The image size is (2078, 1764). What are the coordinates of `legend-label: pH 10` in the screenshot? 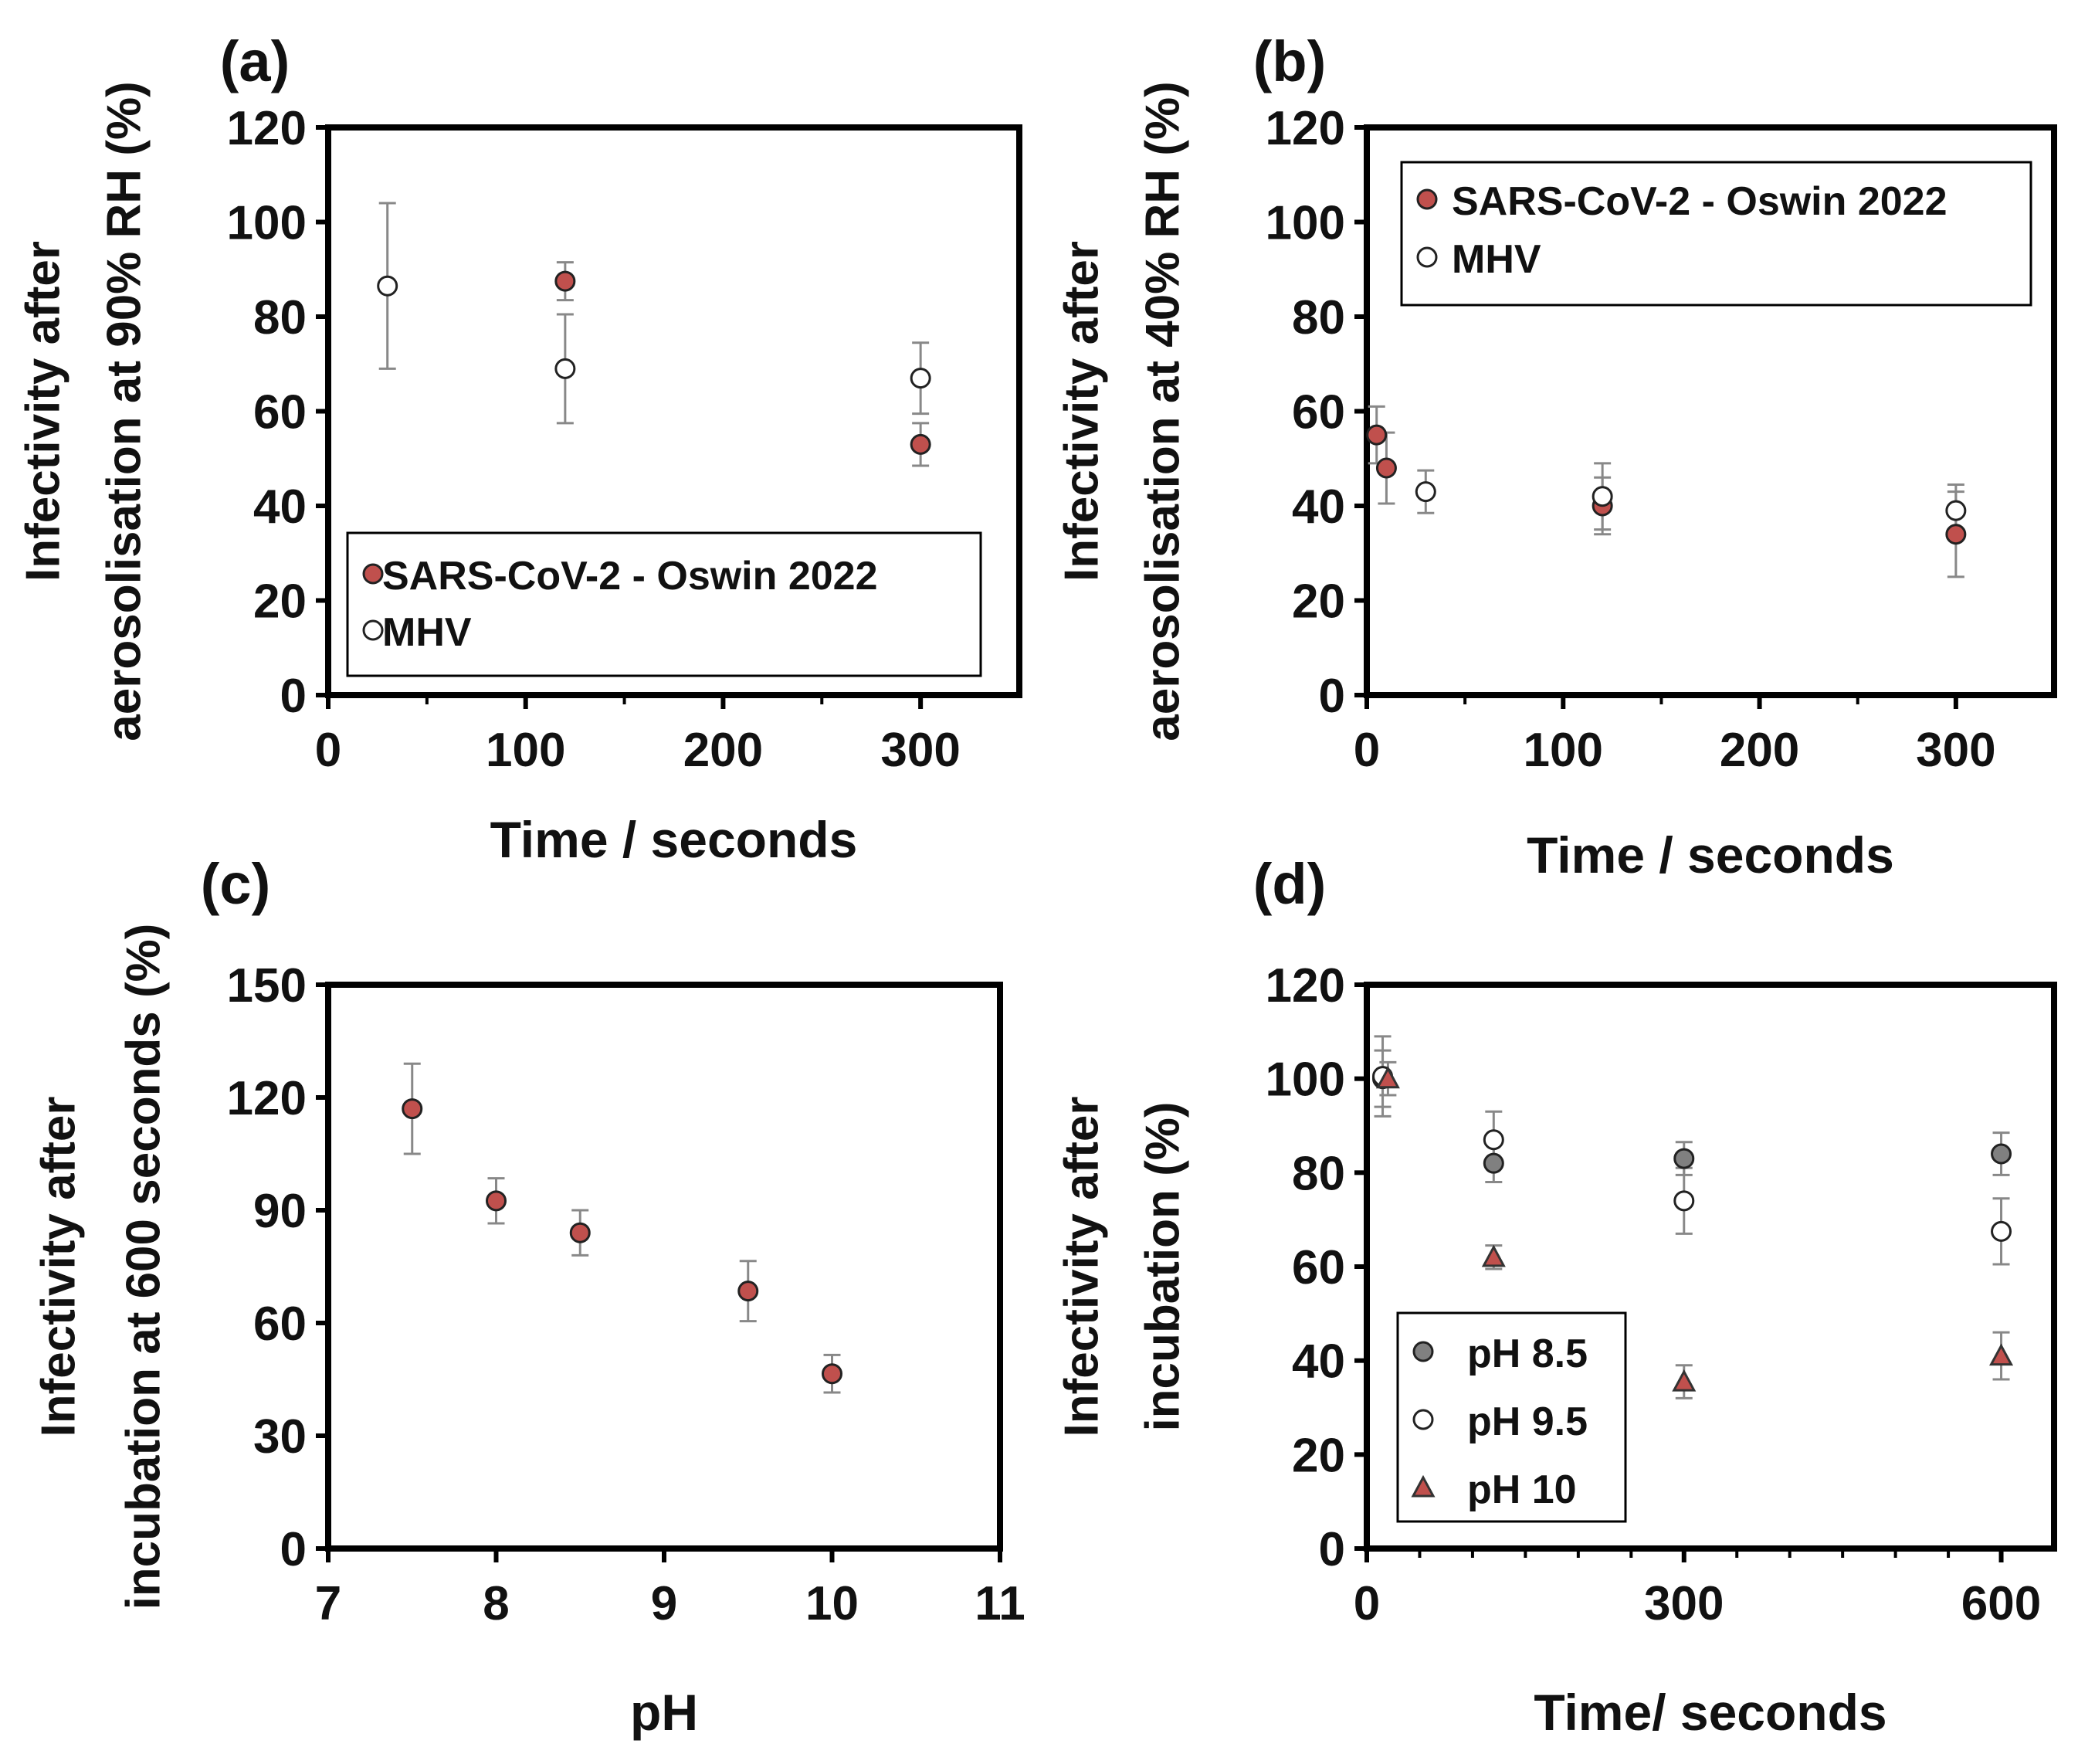 It's located at (1522, 1489).